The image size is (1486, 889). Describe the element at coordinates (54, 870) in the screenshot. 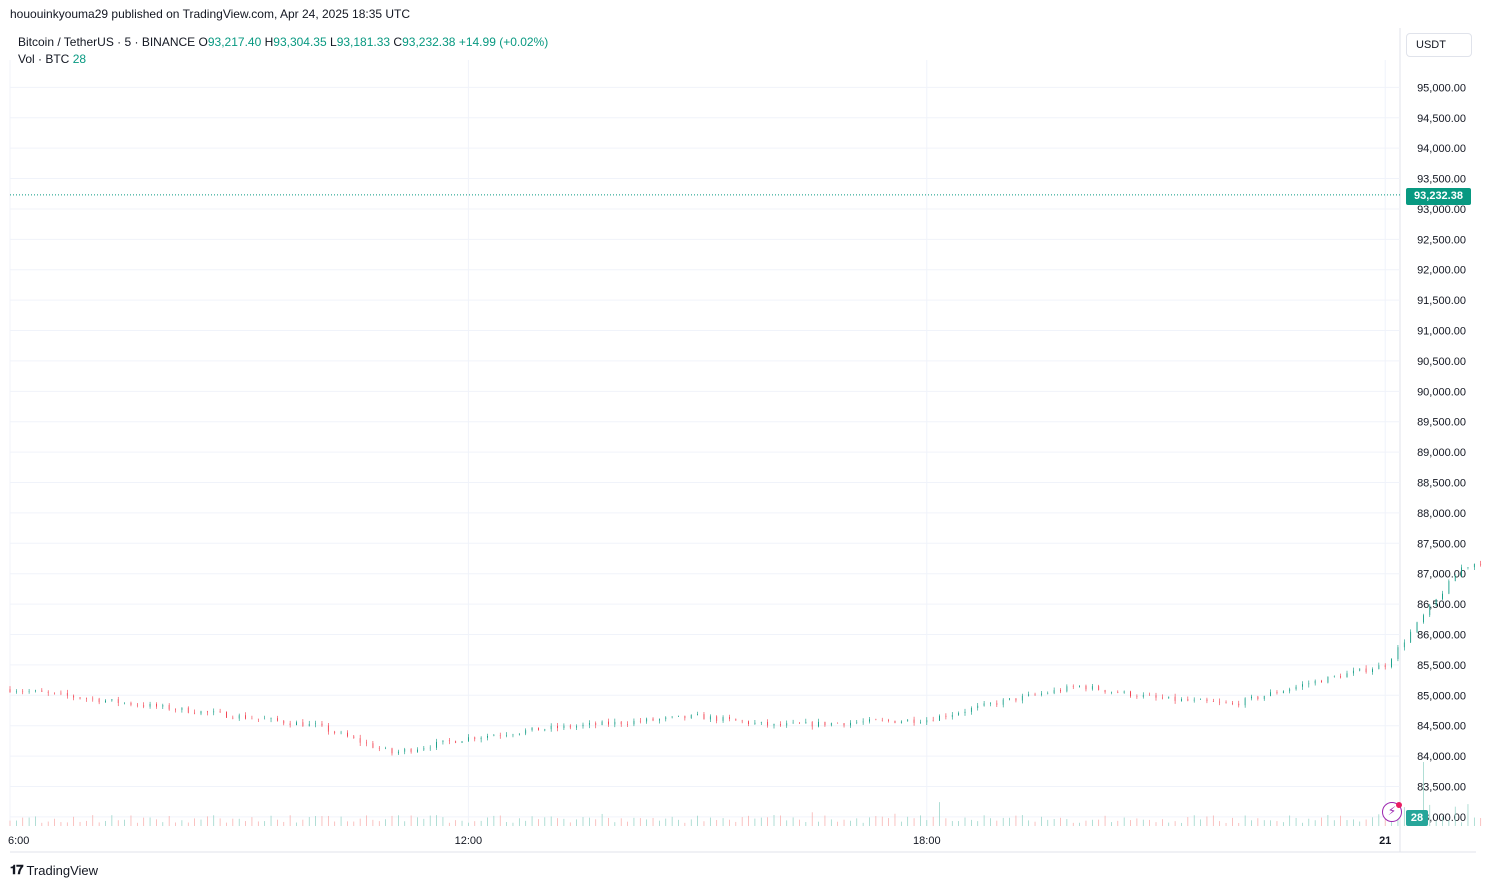

I see `tradingview-logo: 𝟏𝟕 TradingView` at that location.